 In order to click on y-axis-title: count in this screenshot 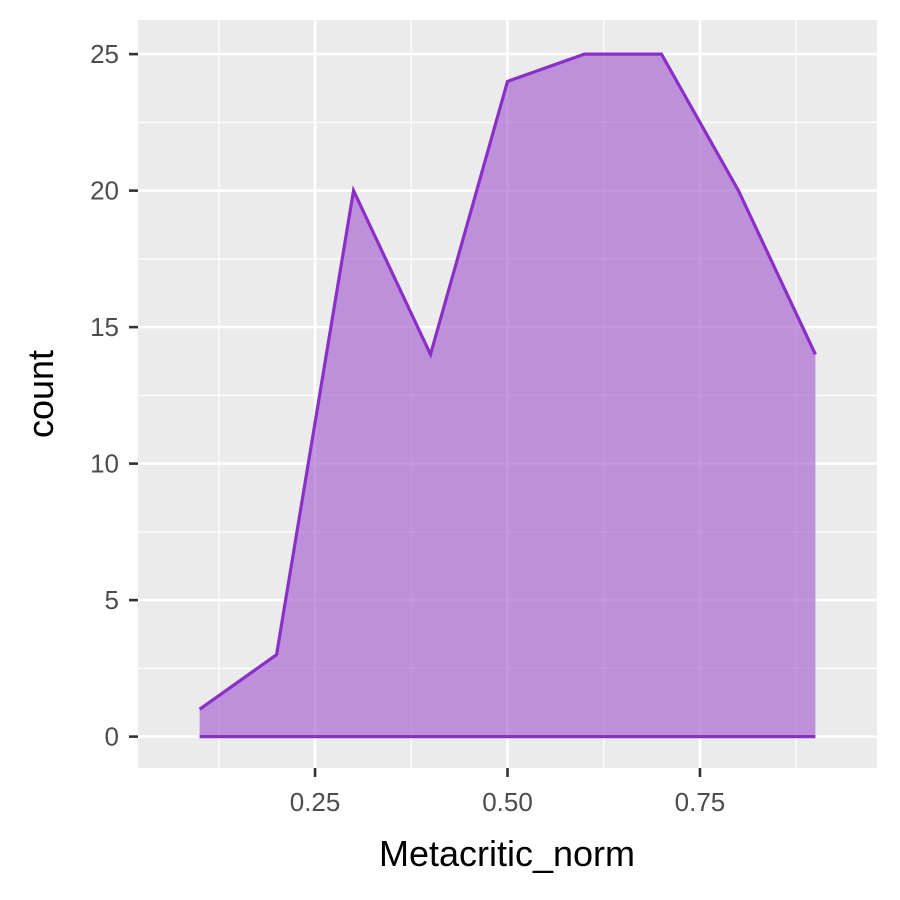, I will do `click(40, 394)`.